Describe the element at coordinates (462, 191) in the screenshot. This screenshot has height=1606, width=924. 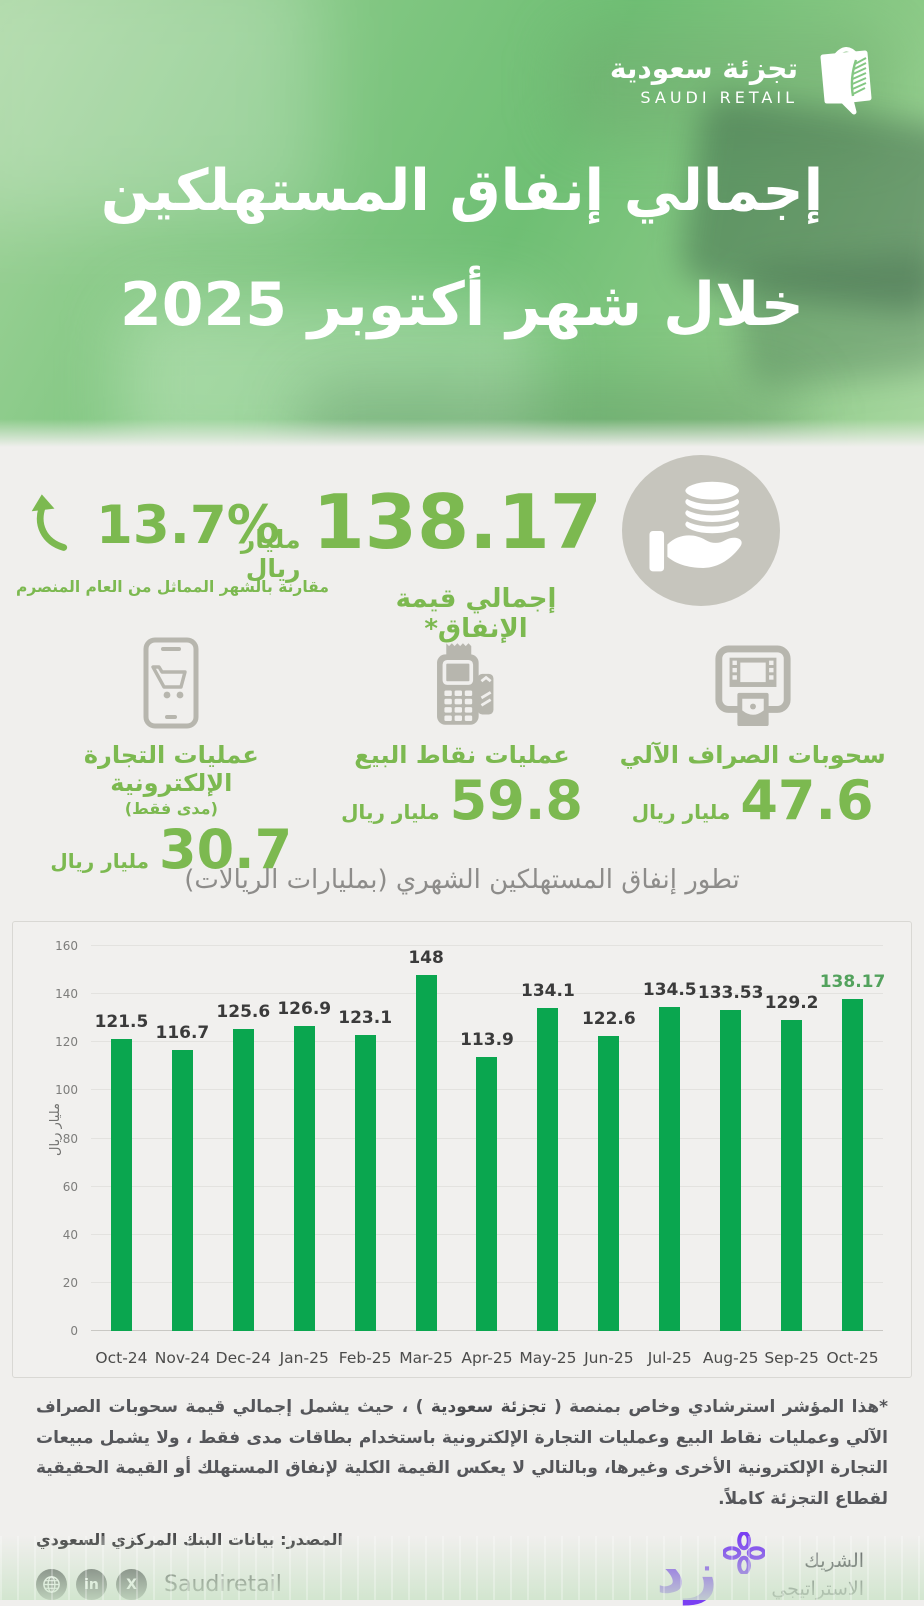
I see `page-title-line1: إجمالي إنفاق المستهلكين` at that location.